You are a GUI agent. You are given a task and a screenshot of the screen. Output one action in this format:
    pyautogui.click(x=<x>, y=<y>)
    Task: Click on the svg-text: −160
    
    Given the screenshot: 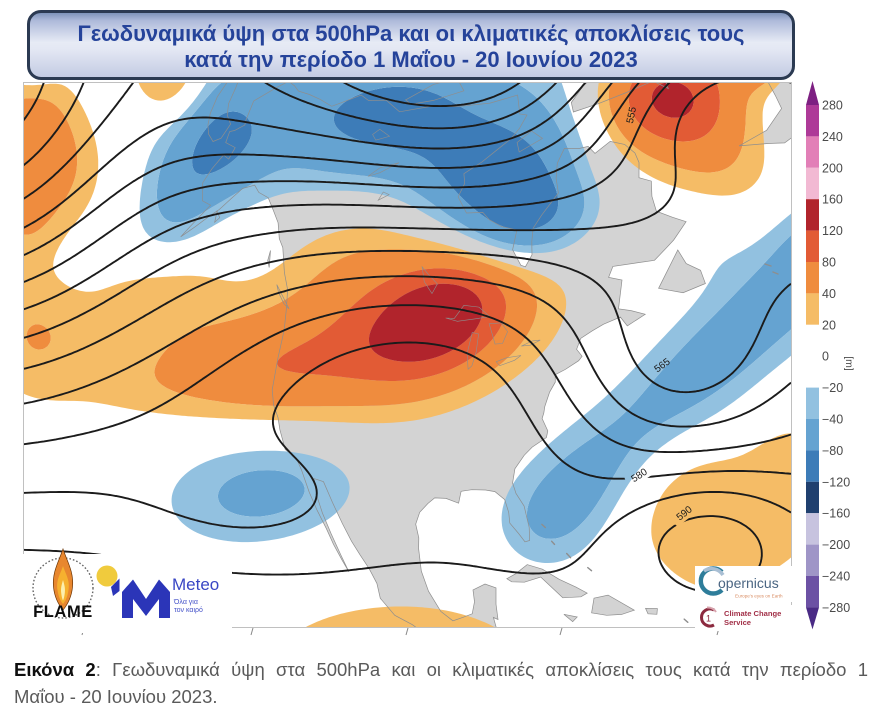 What is the action you would take?
    pyautogui.click(x=836, y=514)
    